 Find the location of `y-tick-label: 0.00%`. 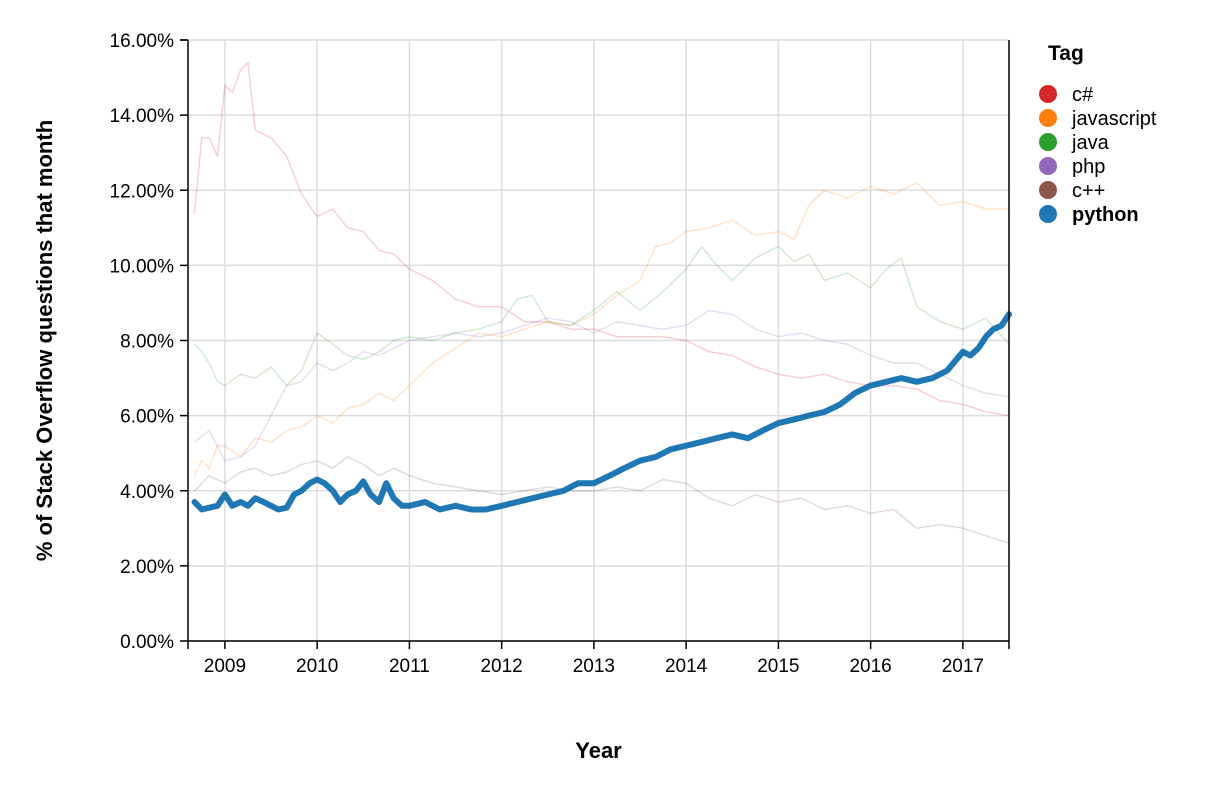

y-tick-label: 0.00% is located at coordinates (147, 642).